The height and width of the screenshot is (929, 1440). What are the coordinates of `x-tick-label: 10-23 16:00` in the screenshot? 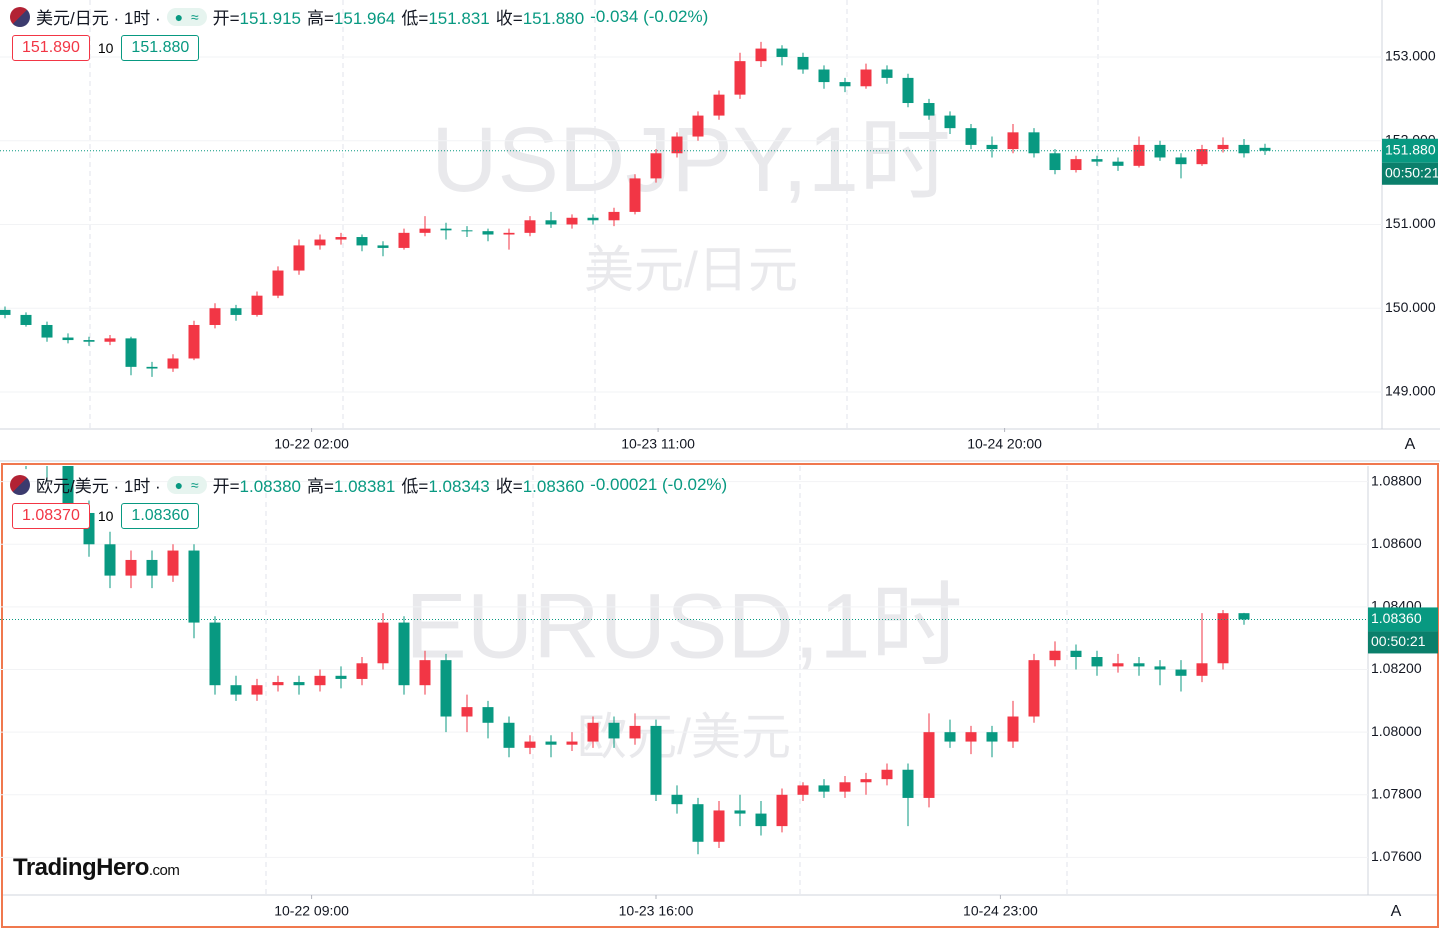 It's located at (656, 911).